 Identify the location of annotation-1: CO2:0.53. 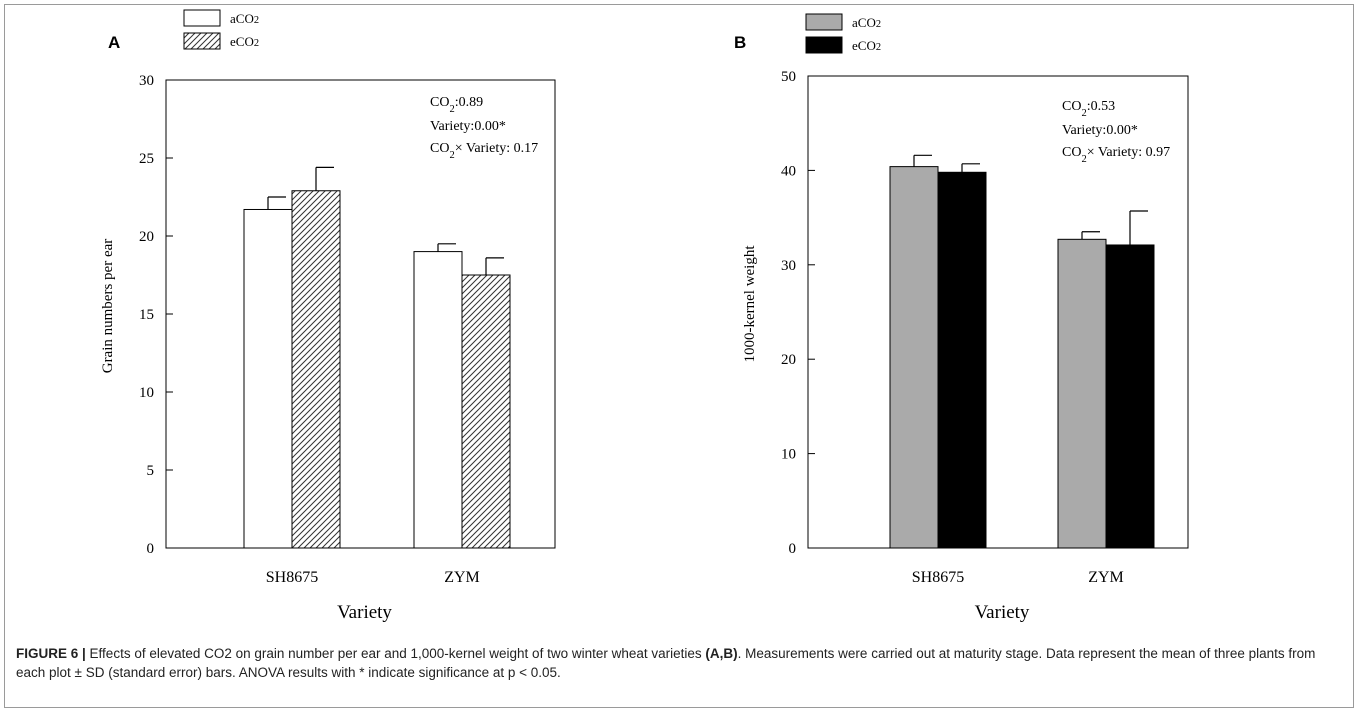
(1088, 109).